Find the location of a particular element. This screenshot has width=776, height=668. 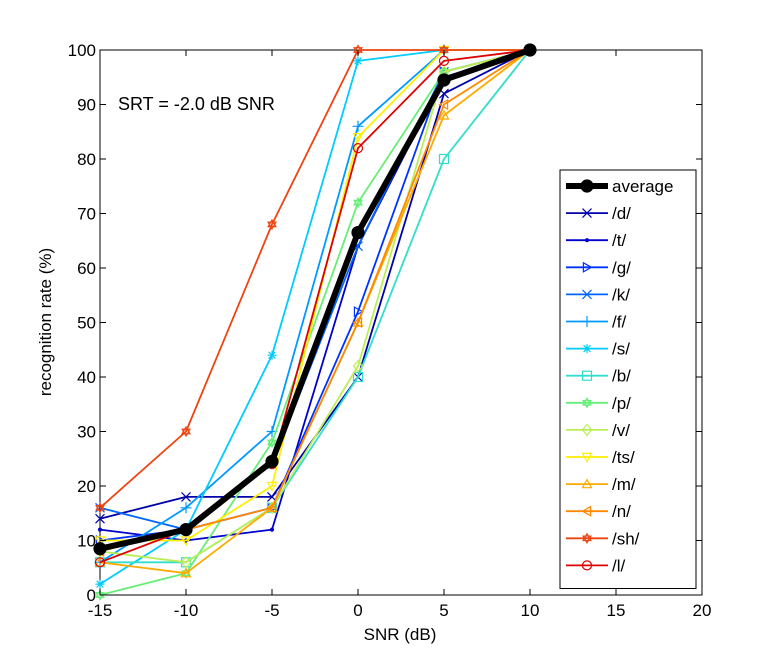

legend-entry: /s/ is located at coordinates (598, 349).